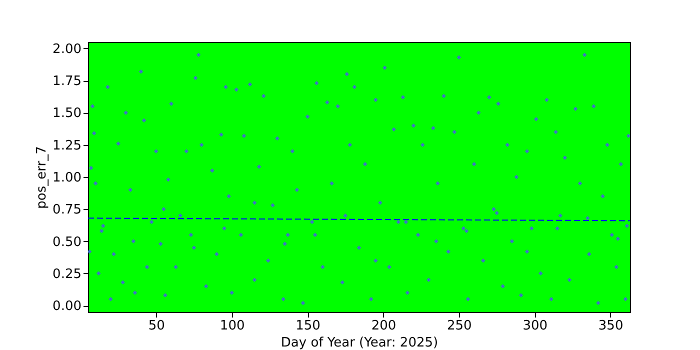 This screenshot has width=700, height=350. Describe the element at coordinates (459, 326) in the screenshot. I see `x-tick-label: 250` at that location.